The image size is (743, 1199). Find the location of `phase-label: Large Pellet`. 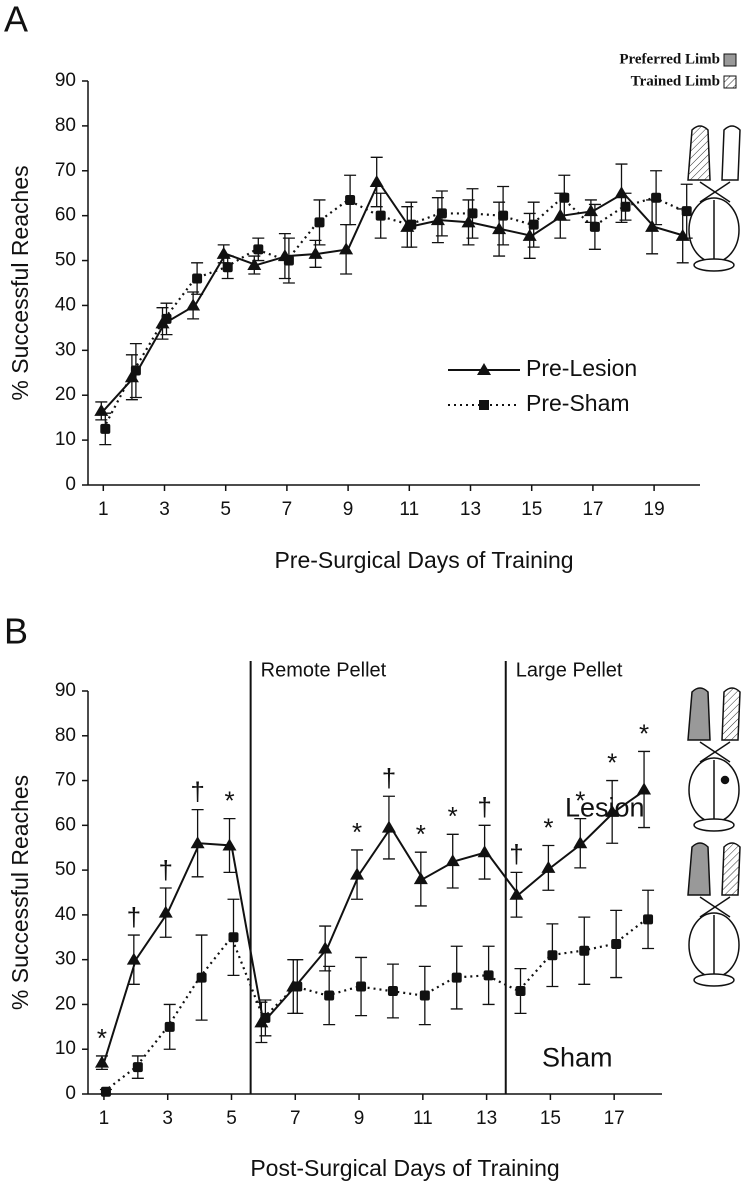

phase-label: Large Pellet is located at coordinates (569, 670).